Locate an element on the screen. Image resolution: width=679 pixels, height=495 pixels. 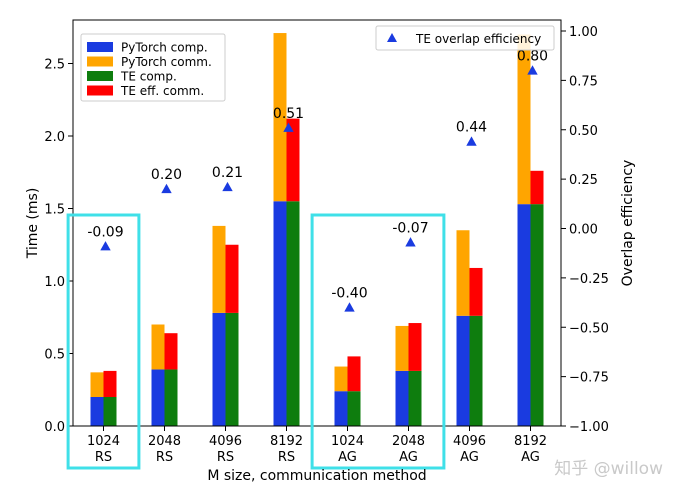
x-tick-size-0: 1024 is located at coordinates (103, 441).